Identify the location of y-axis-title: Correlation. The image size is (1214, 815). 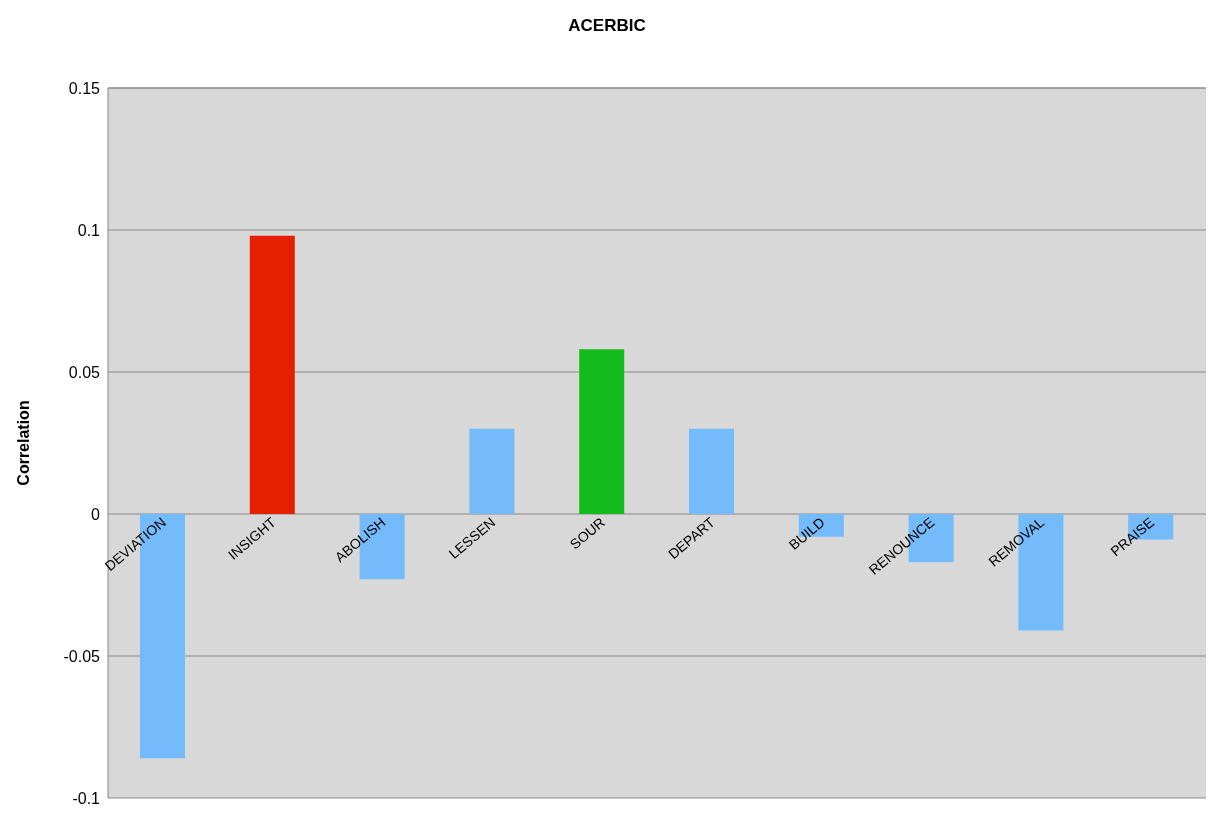
(23, 443).